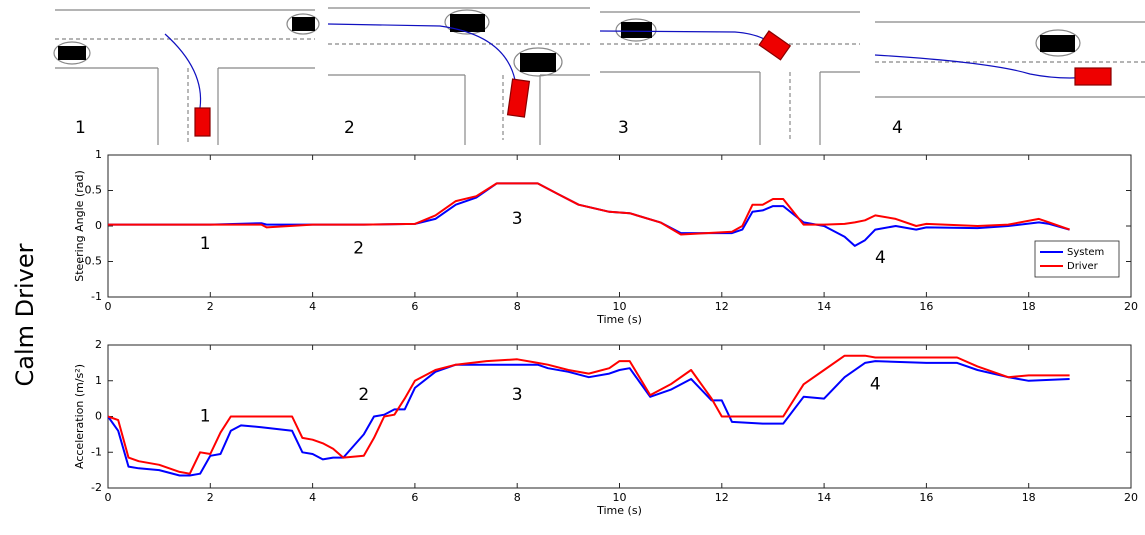 The width and height of the screenshot is (1145, 535). What do you see at coordinates (80, 128) in the screenshot?
I see `scene-label: 1` at bounding box center [80, 128].